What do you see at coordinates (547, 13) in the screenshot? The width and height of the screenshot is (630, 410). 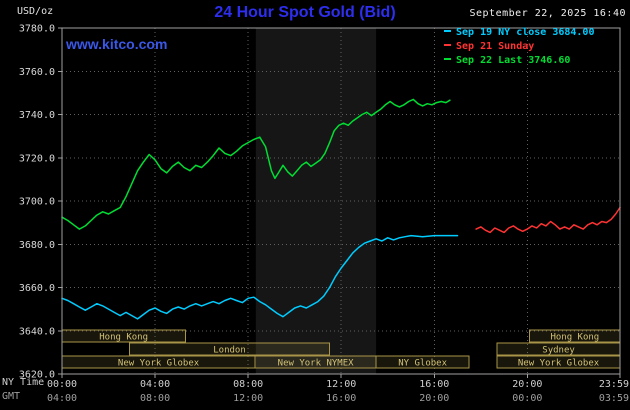 I see `chart-datetime: September 22, 2025 16:40` at bounding box center [547, 13].